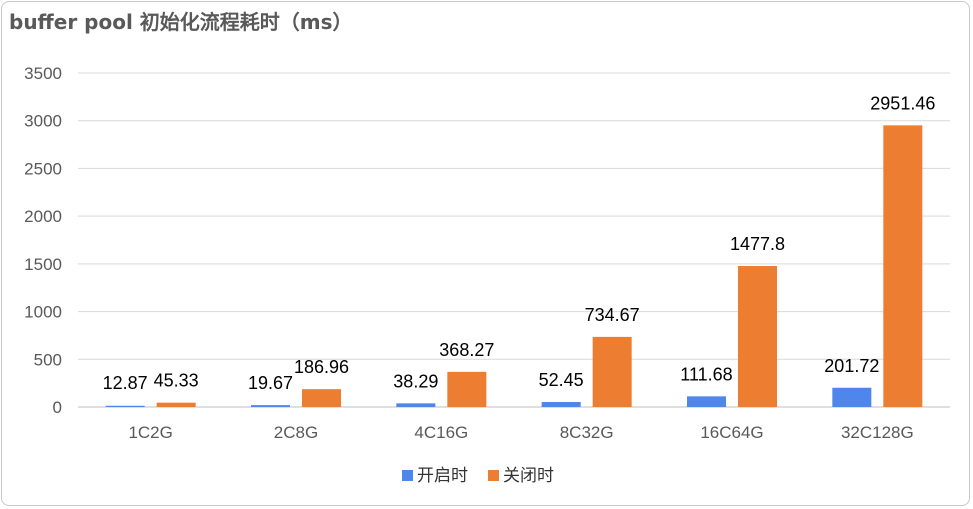 The width and height of the screenshot is (973, 509). What do you see at coordinates (43, 312) in the screenshot?
I see `y-tick-label: 1000` at bounding box center [43, 312].